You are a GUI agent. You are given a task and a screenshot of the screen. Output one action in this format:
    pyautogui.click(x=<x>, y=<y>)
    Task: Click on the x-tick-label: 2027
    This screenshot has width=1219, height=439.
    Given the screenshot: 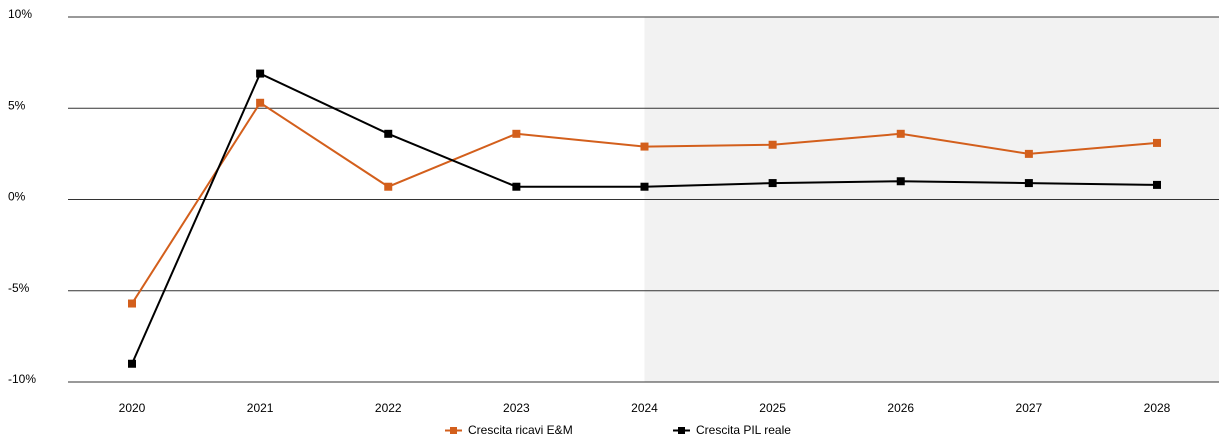 What is the action you would take?
    pyautogui.click(x=1029, y=408)
    